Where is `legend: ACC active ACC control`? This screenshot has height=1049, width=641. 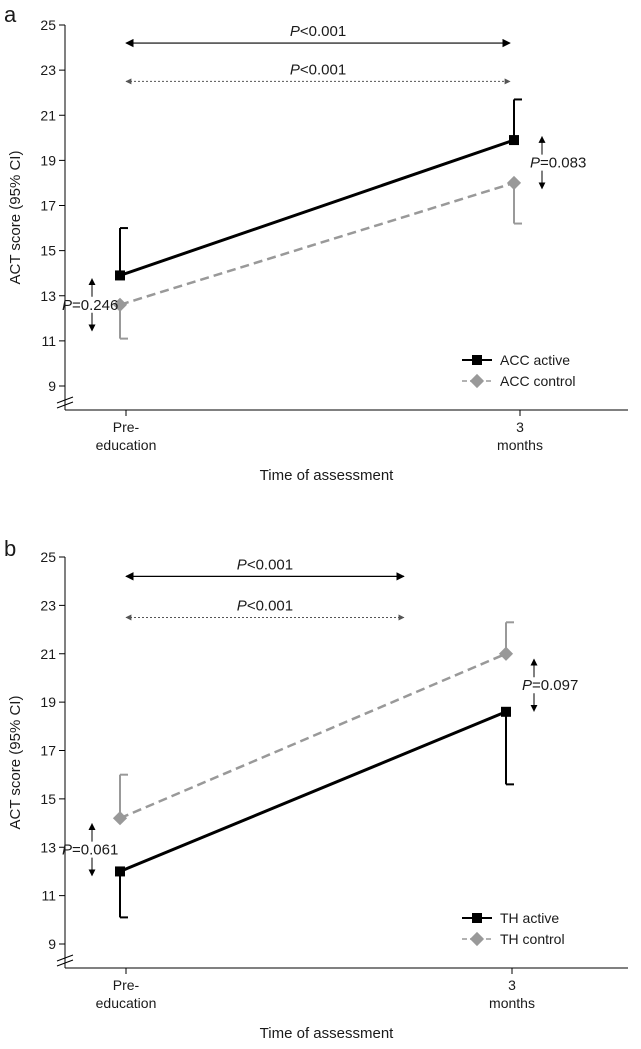 legend: ACC active ACC control is located at coordinates (518, 370).